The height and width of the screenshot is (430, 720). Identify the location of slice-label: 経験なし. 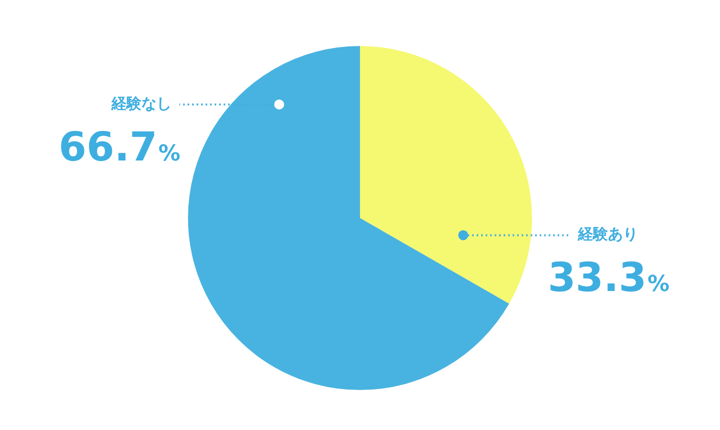
(141, 103).